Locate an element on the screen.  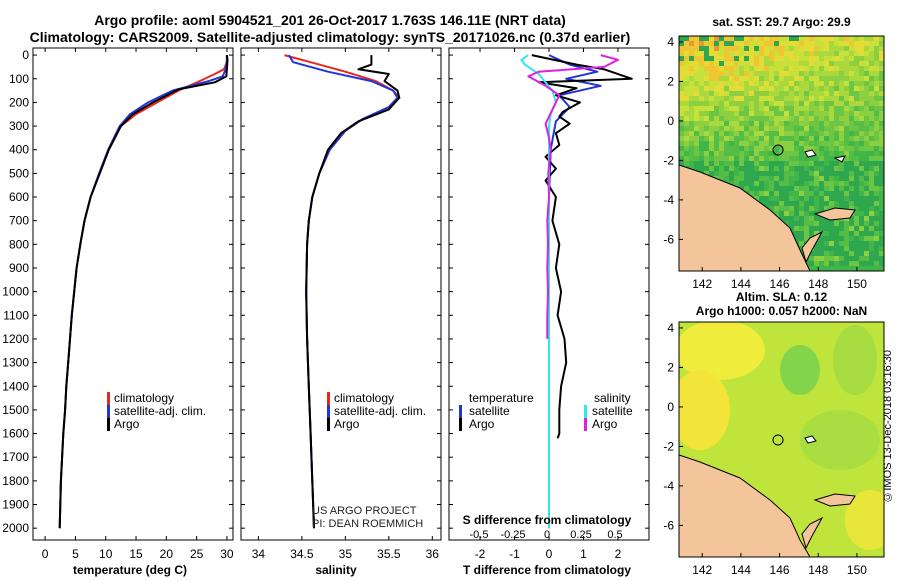
x-tick-label: 30 is located at coordinates (227, 554).